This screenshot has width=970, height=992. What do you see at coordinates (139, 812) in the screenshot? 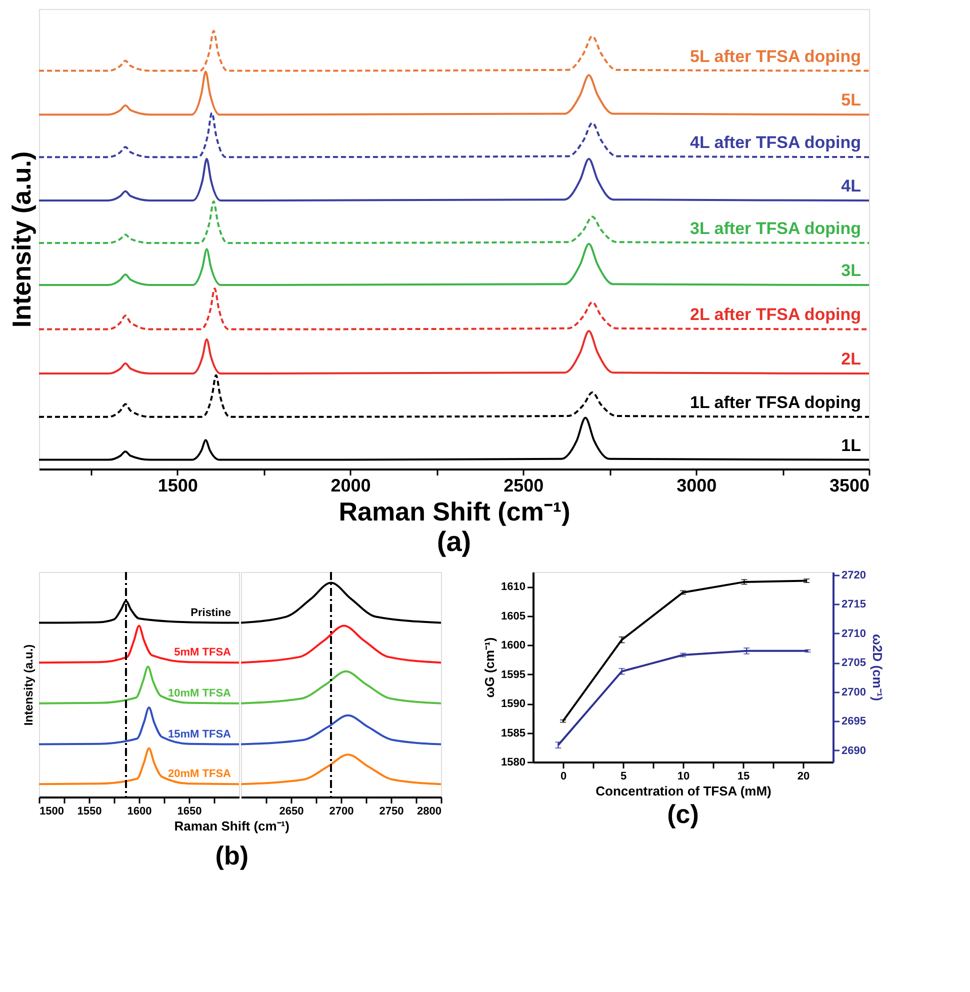
I see `x-tick-label: 1600` at bounding box center [139, 812].